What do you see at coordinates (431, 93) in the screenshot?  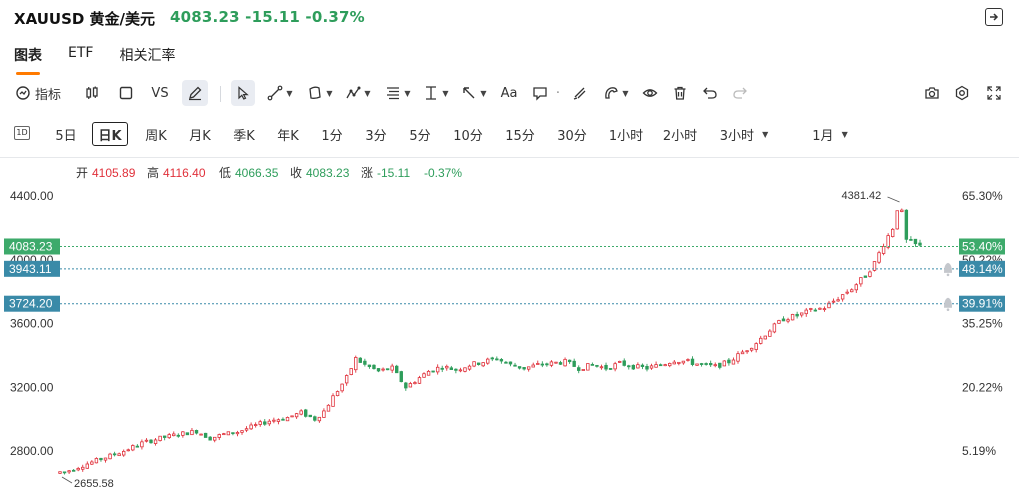 I see `measure-icon` at bounding box center [431, 93].